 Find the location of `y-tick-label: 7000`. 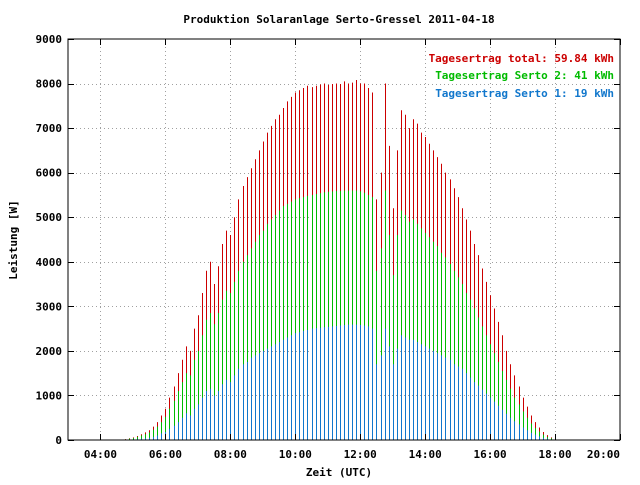

y-tick-label: 7000 is located at coordinates (49, 128).